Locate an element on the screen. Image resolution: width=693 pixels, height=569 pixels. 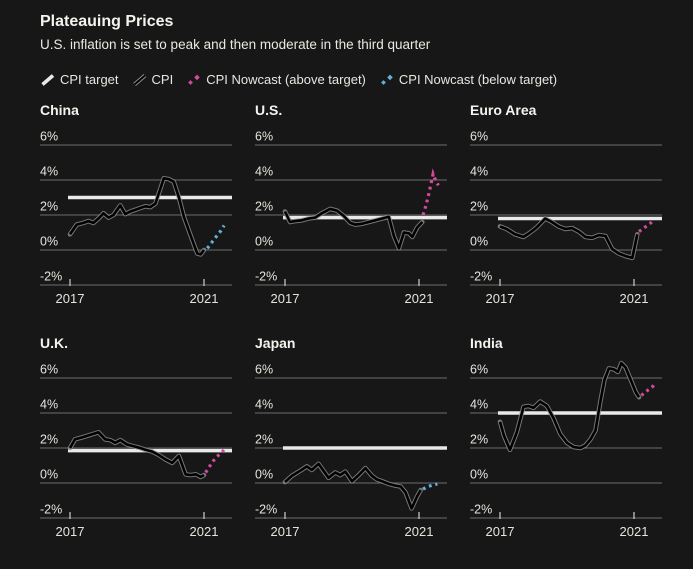
chart-title: U.S. is located at coordinates (269, 110).